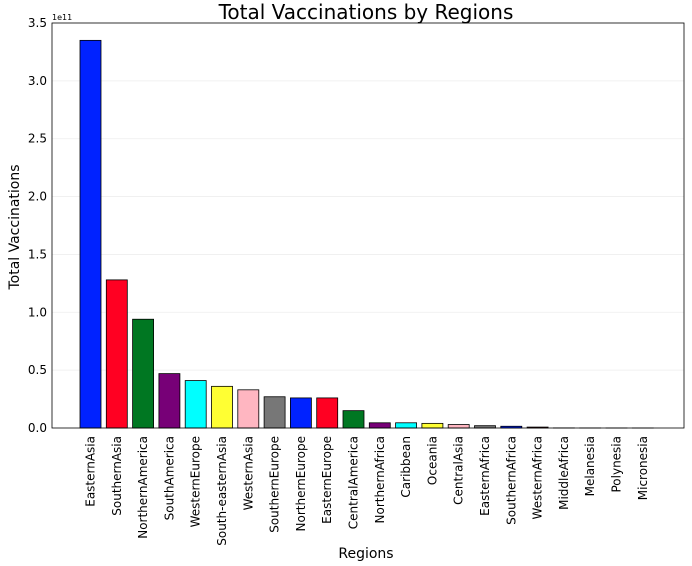 The height and width of the screenshot is (566, 692). What do you see at coordinates (274, 412) in the screenshot?
I see `bar-southerneurope` at bounding box center [274, 412].